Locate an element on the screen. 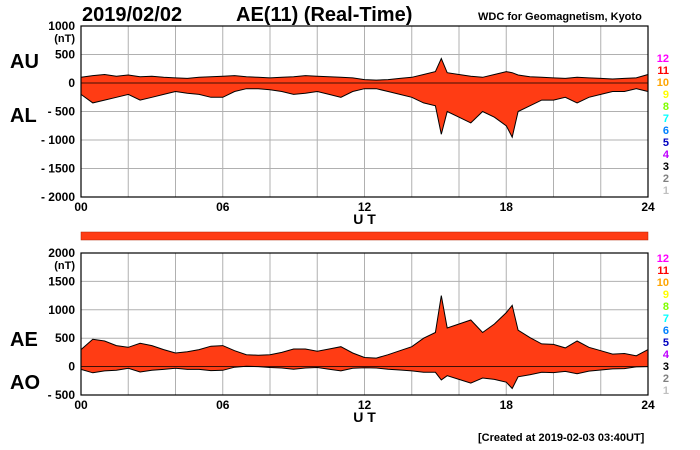 Image resolution: width=700 pixels, height=450 pixels. y-tick-label: - 2000 is located at coordinates (58, 197).